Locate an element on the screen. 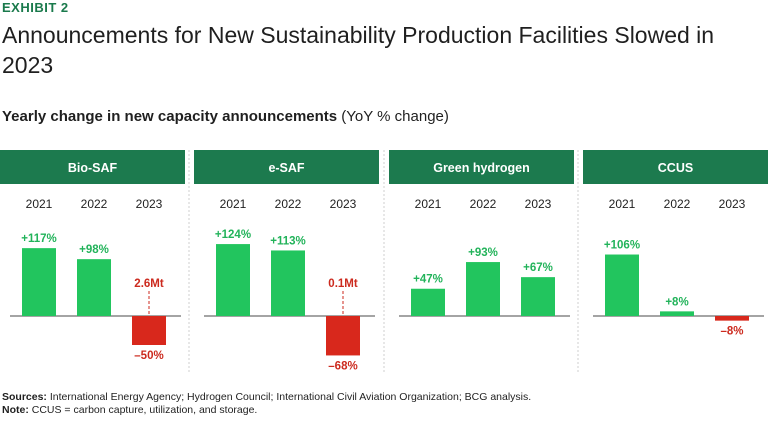 The width and height of the screenshot is (768, 422). panel-header-ccus is located at coordinates (675, 167).